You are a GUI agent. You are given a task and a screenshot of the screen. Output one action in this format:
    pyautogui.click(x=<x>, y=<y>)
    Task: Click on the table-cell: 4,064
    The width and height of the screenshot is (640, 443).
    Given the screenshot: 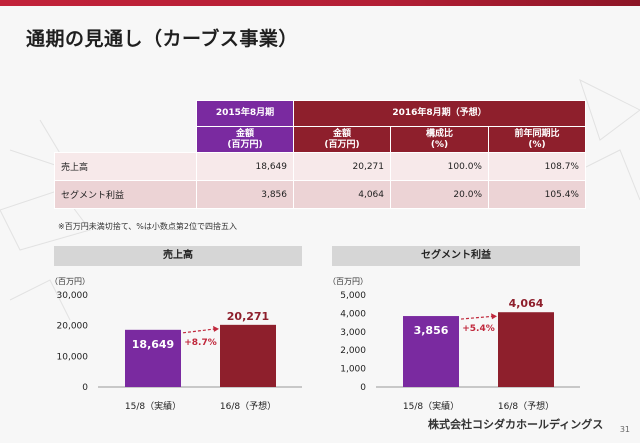 What is the action you would take?
    pyautogui.click(x=342, y=194)
    